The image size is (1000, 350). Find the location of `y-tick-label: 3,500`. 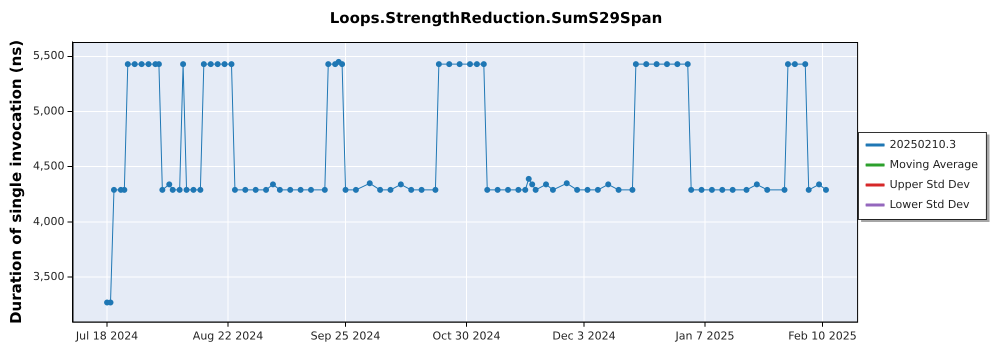

y-tick-label: 3,500 is located at coordinates (48, 276).